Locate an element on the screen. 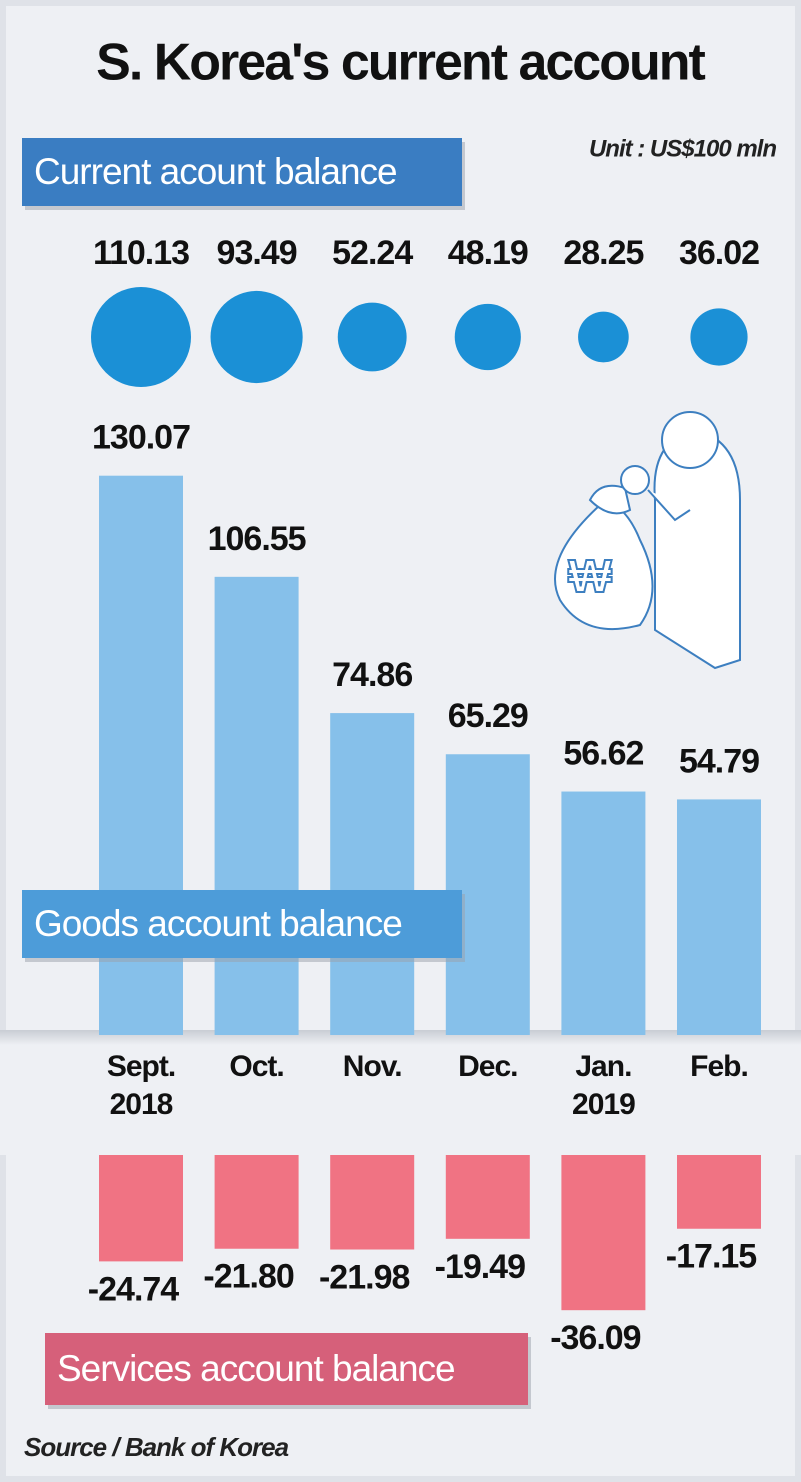 This screenshot has width=801, height=1482. value-label: -24.74 is located at coordinates (133, 1289).